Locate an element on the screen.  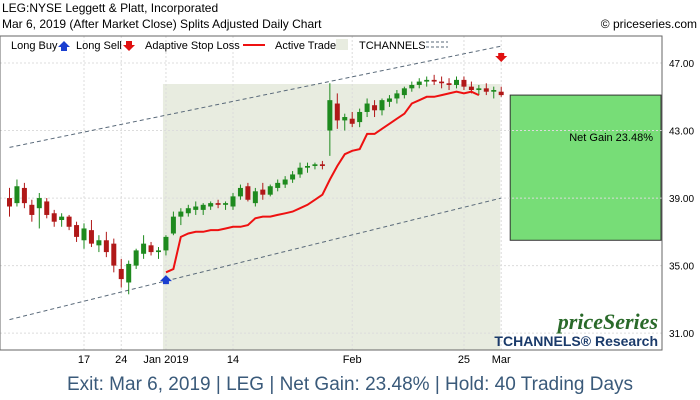
x-tick-label: Jan 2019 is located at coordinates (165, 360).